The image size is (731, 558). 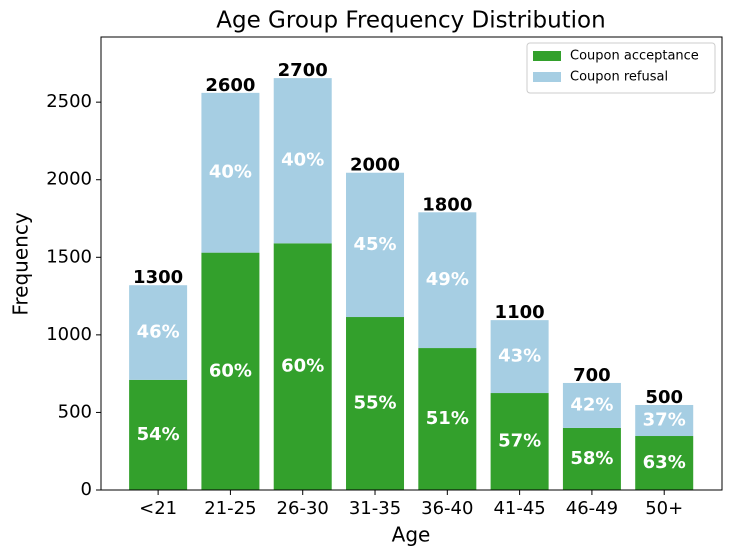 What do you see at coordinates (519, 508) in the screenshot?
I see `x-tick-label: 41-45` at bounding box center [519, 508].